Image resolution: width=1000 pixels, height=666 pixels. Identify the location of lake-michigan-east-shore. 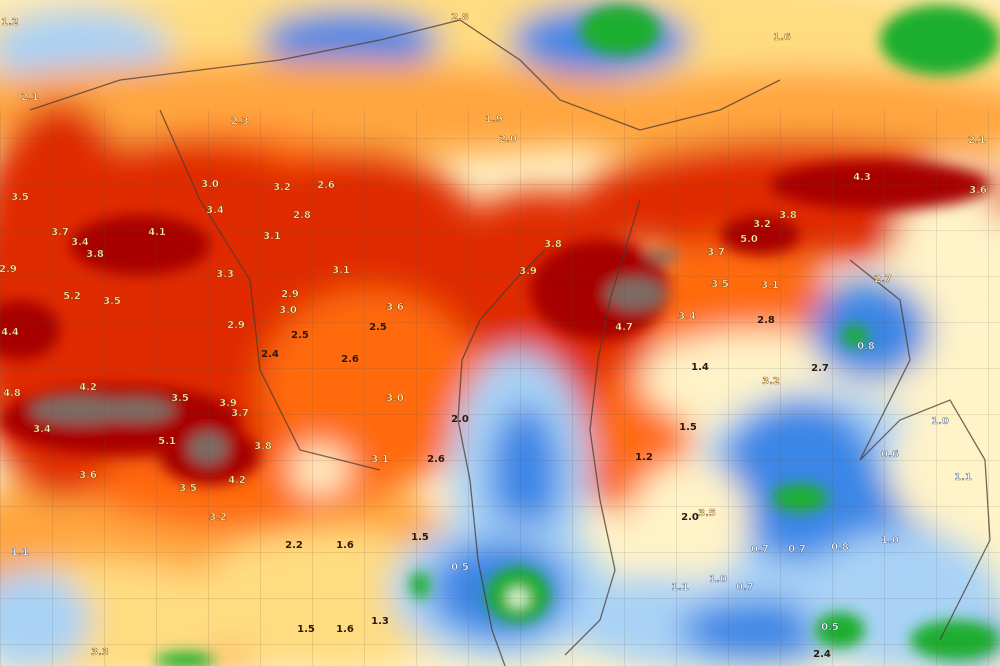
(602, 427).